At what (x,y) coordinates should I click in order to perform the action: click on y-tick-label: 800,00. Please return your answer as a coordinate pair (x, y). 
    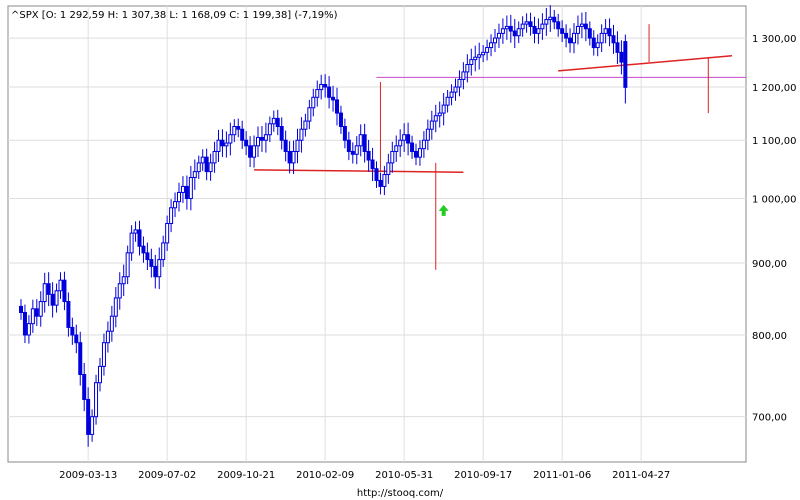
    Looking at the image, I should click on (769, 336).